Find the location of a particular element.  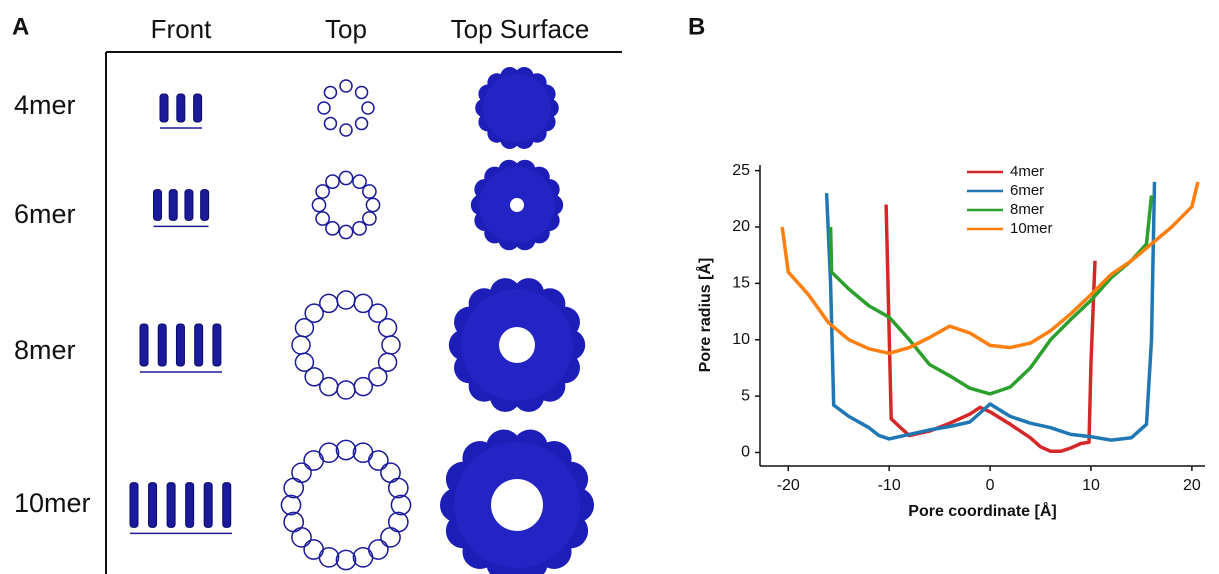

column-header: Front is located at coordinates (181, 29).